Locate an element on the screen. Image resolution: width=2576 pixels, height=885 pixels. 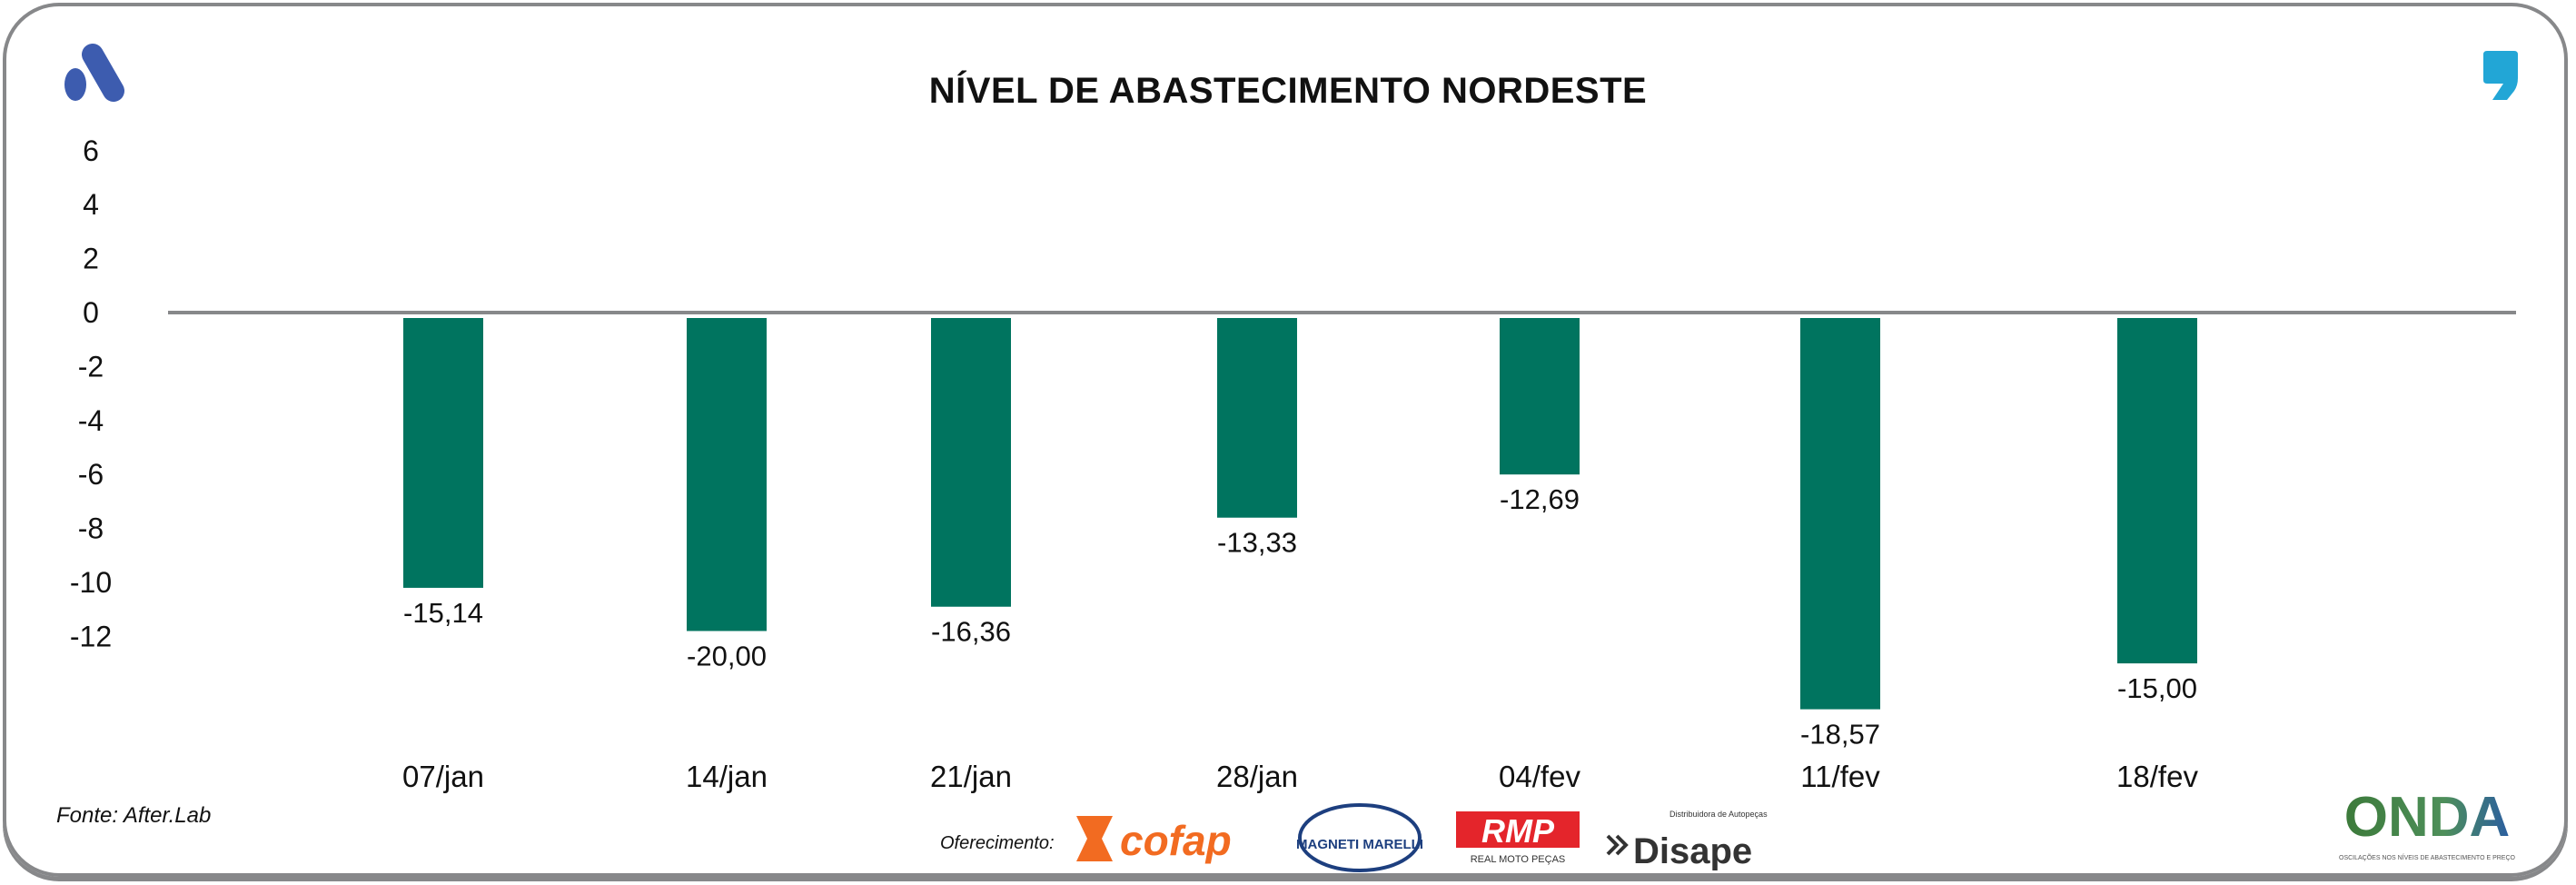
data-label: -18,57 is located at coordinates (1840, 735).